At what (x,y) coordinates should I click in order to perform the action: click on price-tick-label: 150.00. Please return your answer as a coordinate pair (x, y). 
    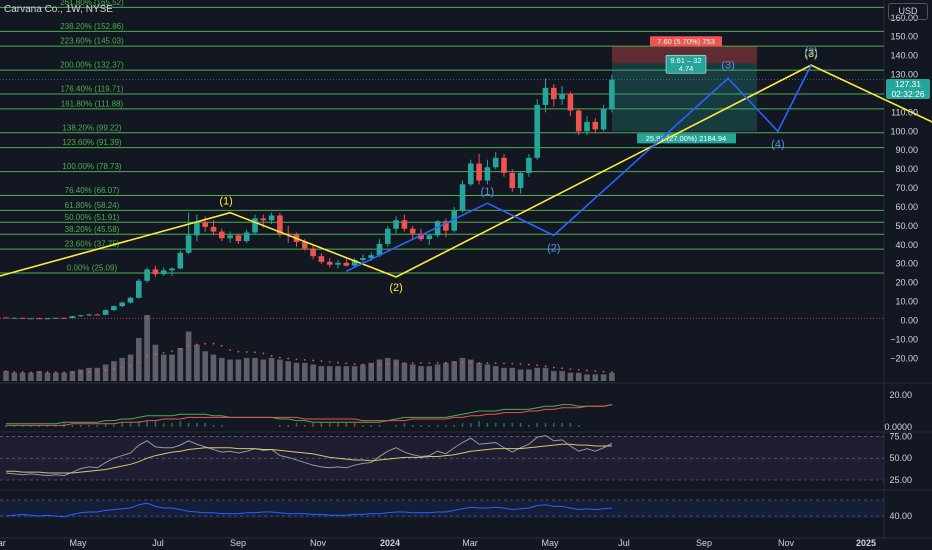
    Looking at the image, I should click on (904, 37).